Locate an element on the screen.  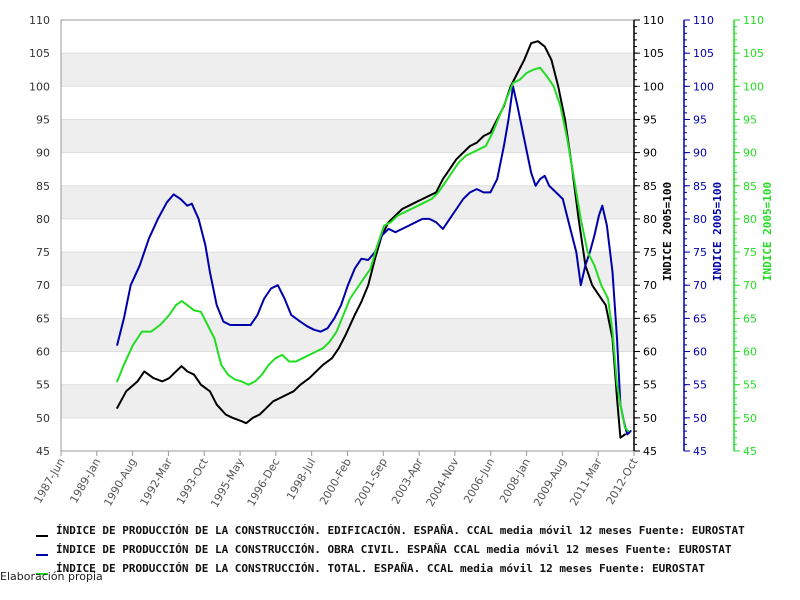
y-tick-label: 95 is located at coordinates (43, 119).